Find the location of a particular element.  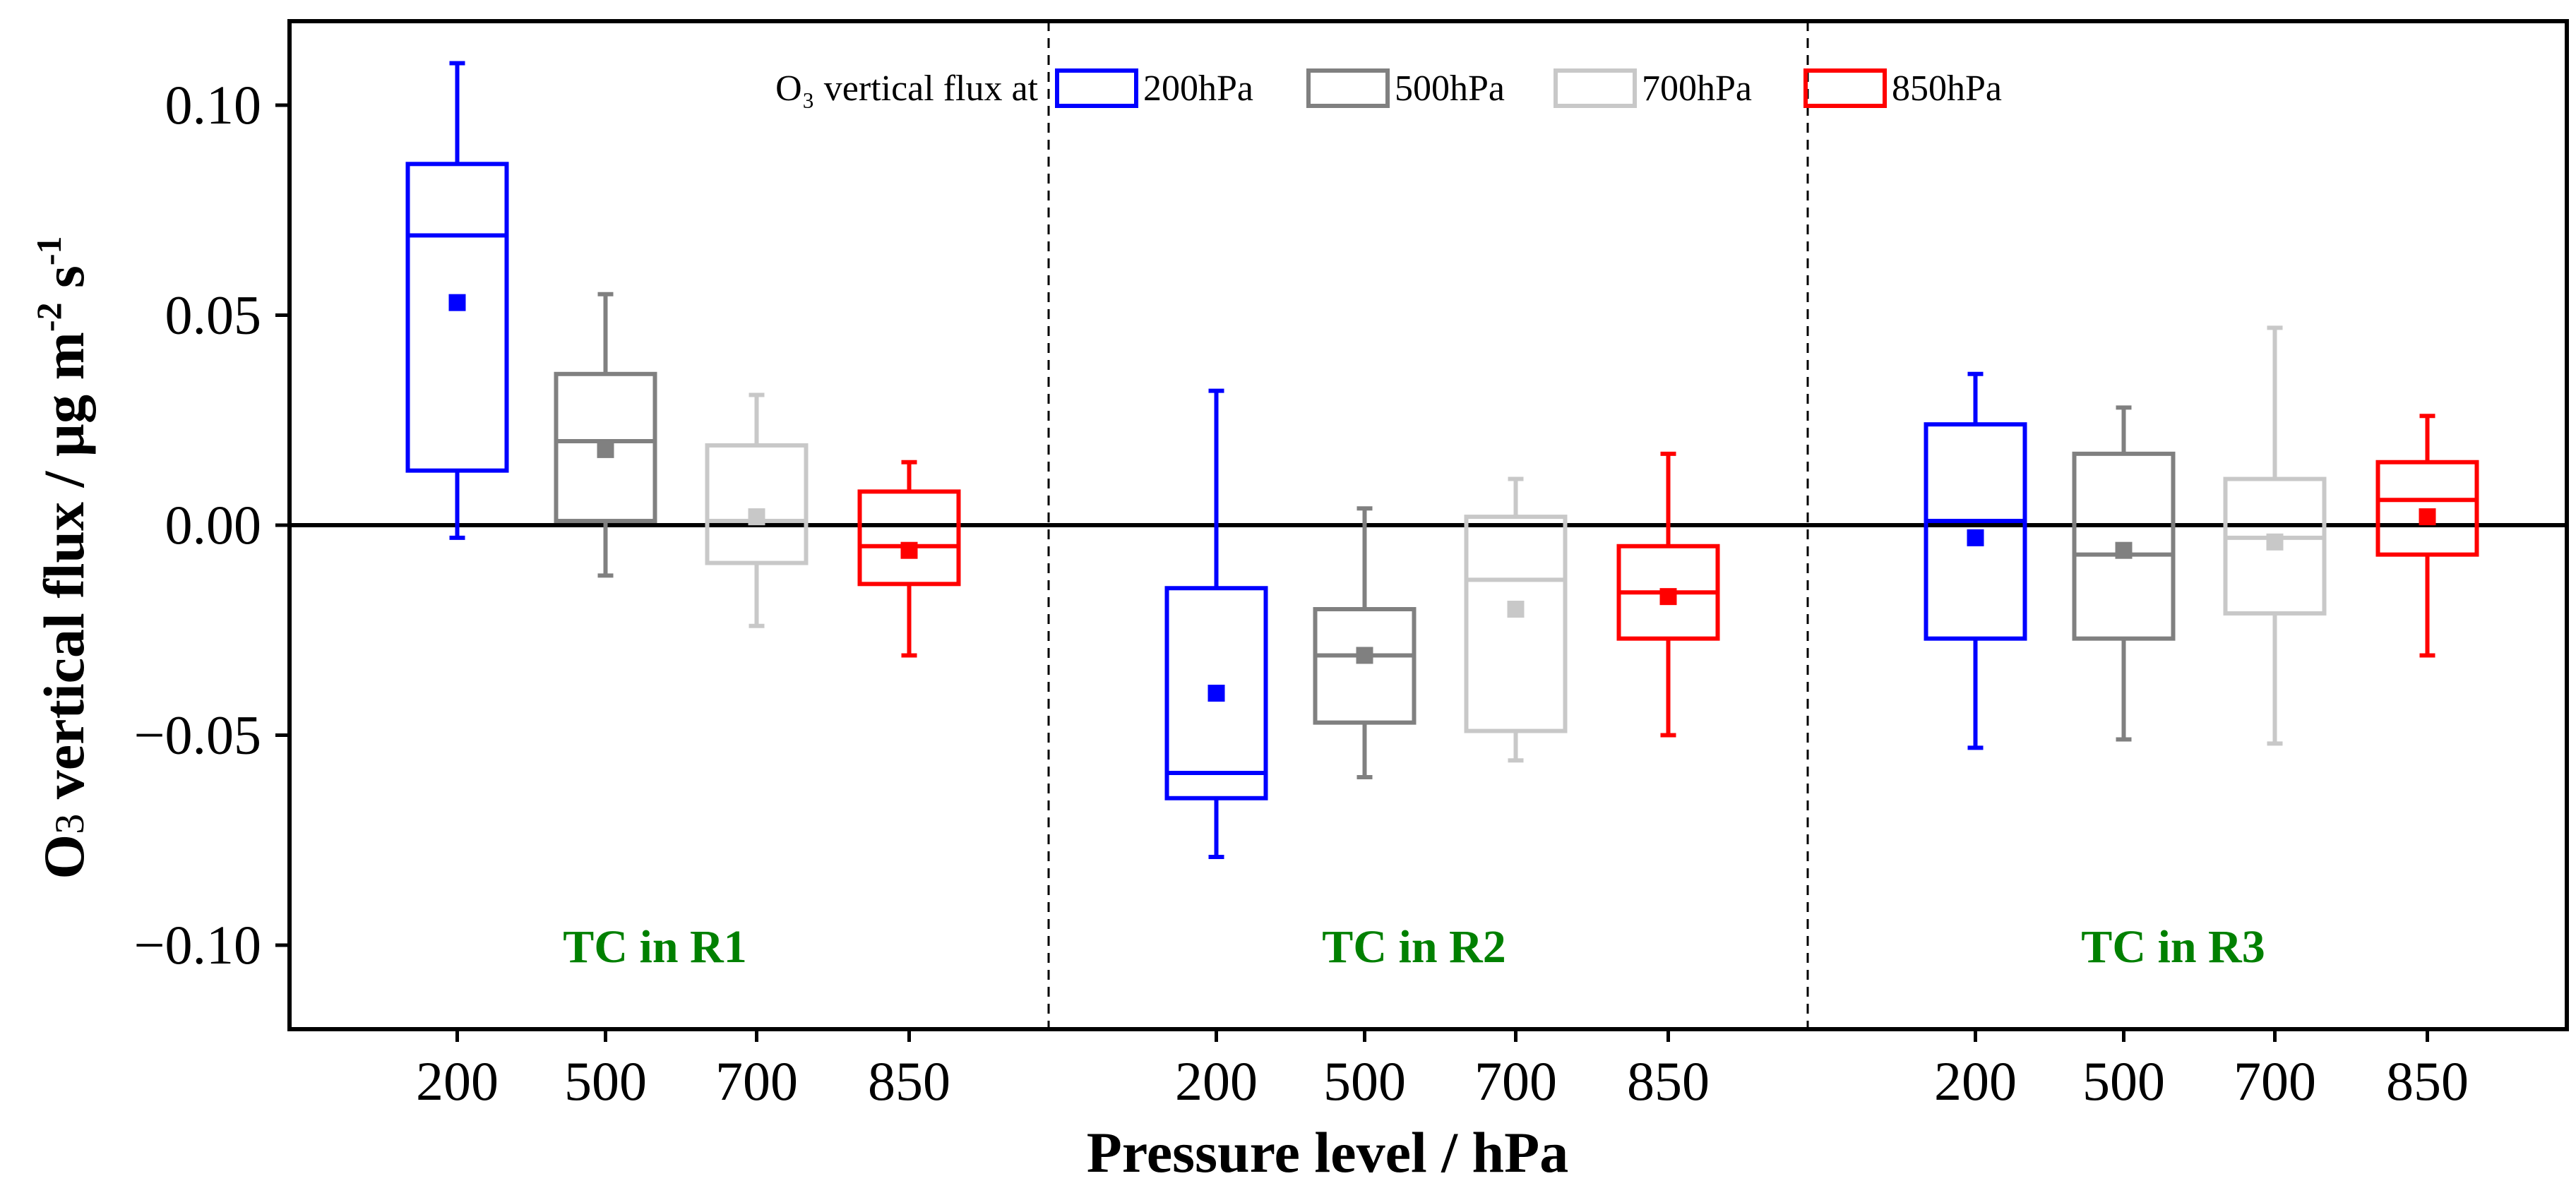

y-axis-title-mid: s is located at coordinates (64, 283).